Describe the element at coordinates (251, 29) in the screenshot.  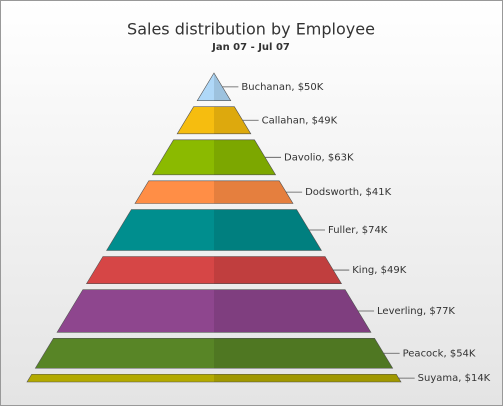
I see `chart-title: Sales distribution by Employee` at that location.